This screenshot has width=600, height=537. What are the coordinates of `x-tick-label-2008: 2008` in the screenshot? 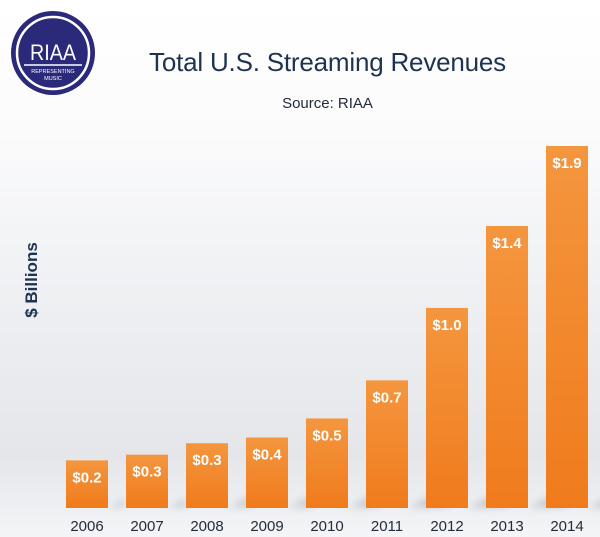 It's located at (206, 526).